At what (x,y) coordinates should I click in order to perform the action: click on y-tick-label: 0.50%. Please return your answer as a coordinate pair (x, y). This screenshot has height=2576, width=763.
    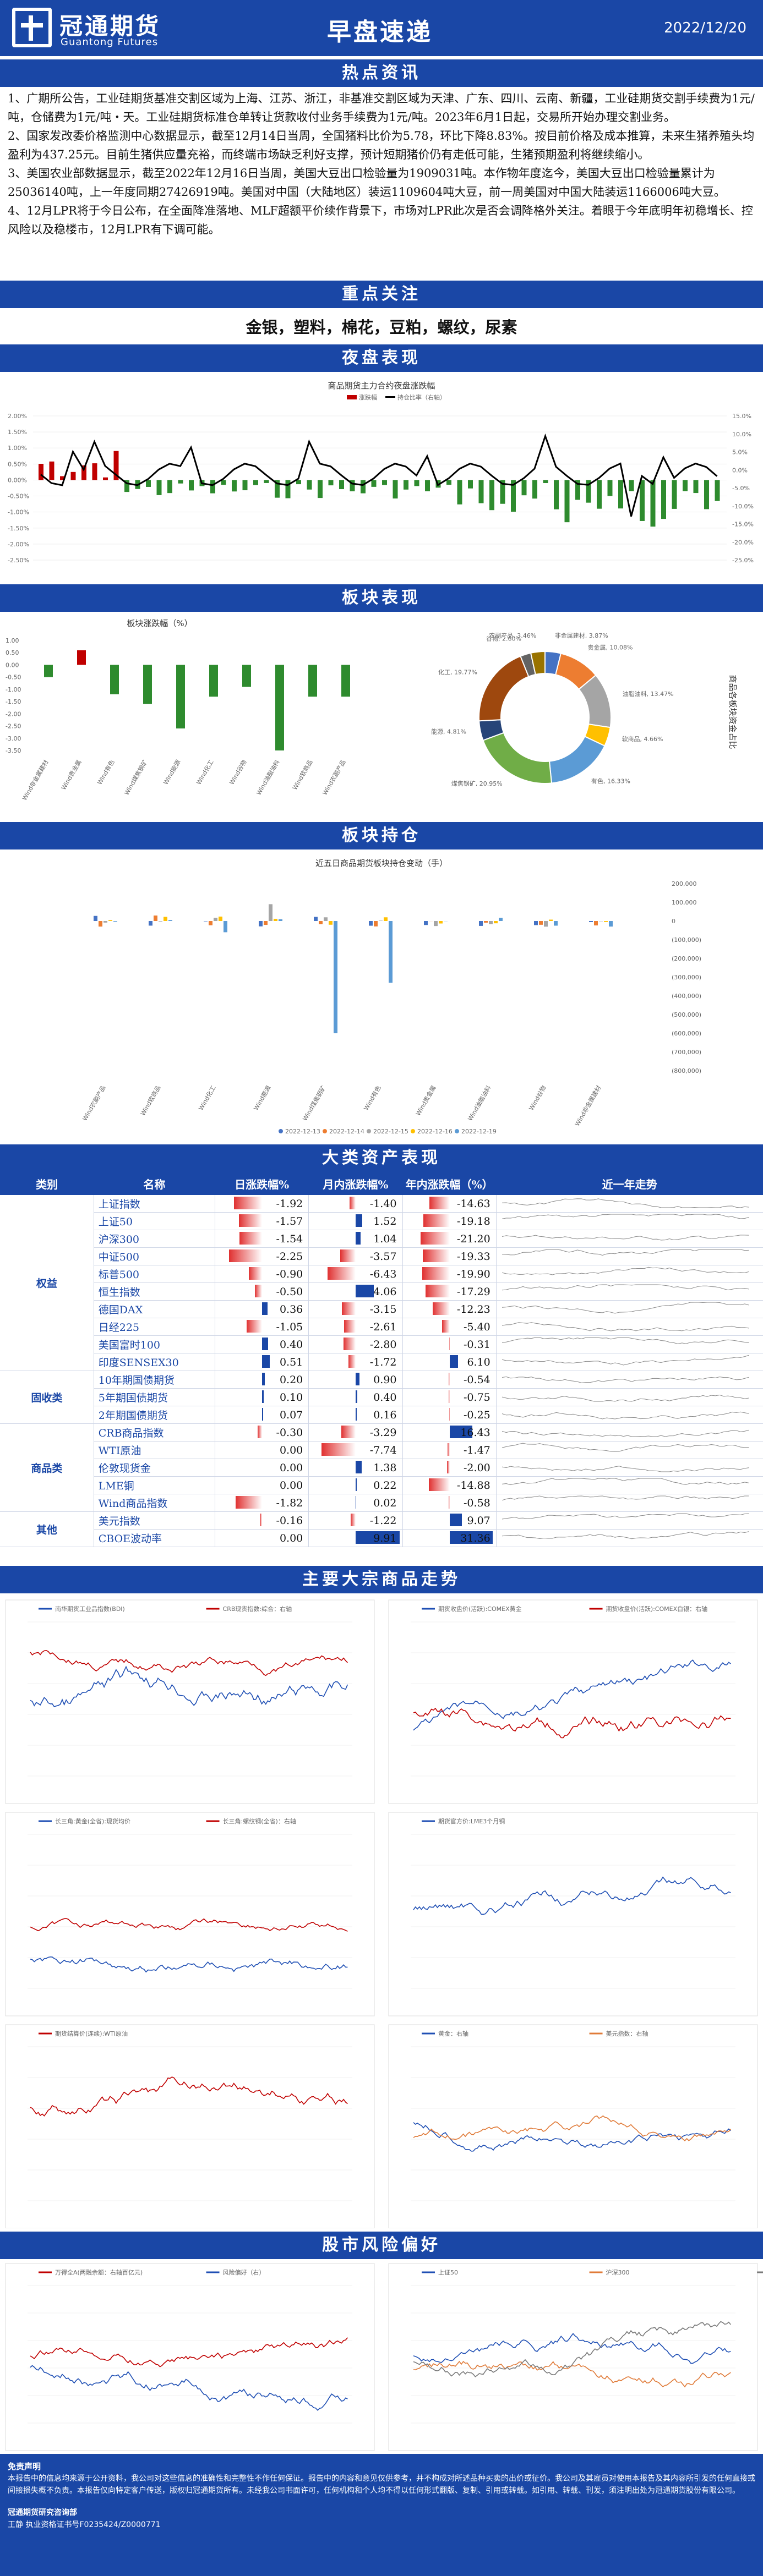
    Looking at the image, I should click on (17, 465).